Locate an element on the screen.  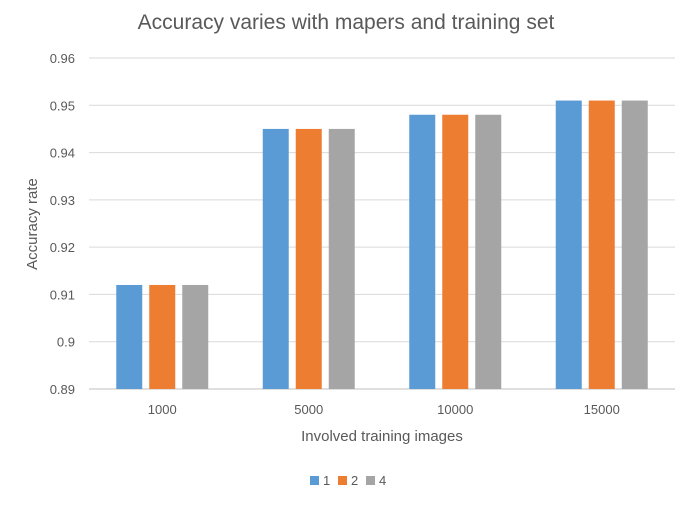
y-tick-label: 0.89 is located at coordinates (62, 389).